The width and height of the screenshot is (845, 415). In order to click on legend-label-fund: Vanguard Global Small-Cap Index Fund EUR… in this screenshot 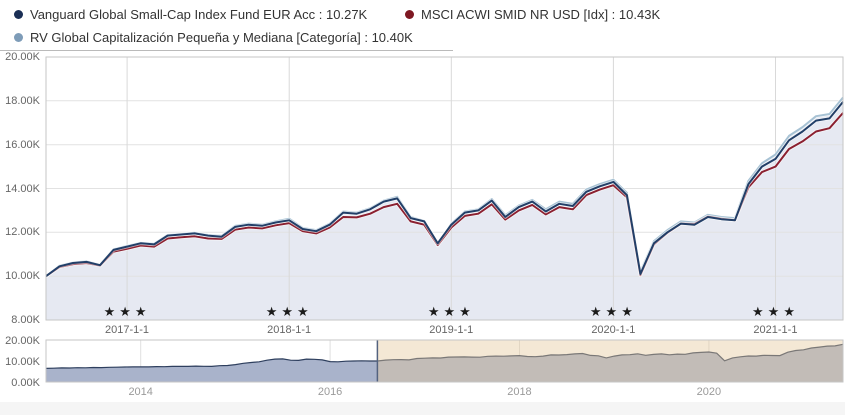, I will do `click(199, 14)`.